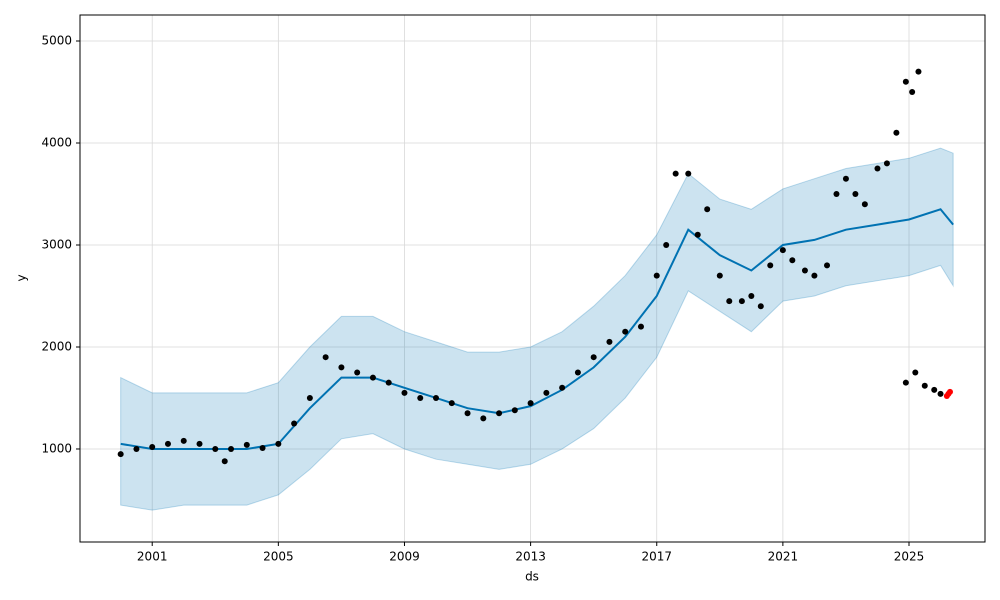 The image size is (1000, 600). I want to click on y-tick-label: 1000, so click(56, 448).